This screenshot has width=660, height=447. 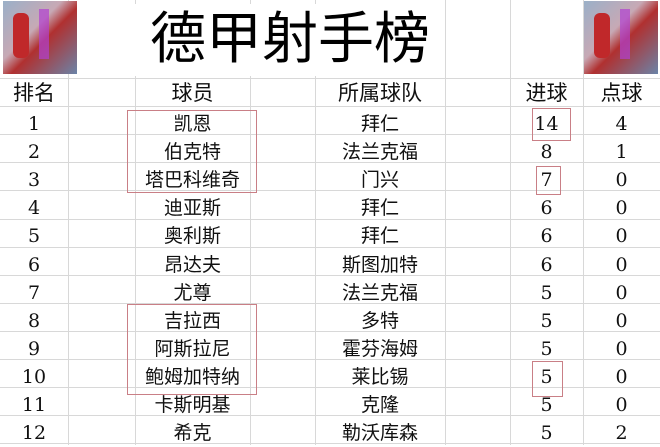 I want to click on cell-player: 昂达夫, so click(x=192, y=264).